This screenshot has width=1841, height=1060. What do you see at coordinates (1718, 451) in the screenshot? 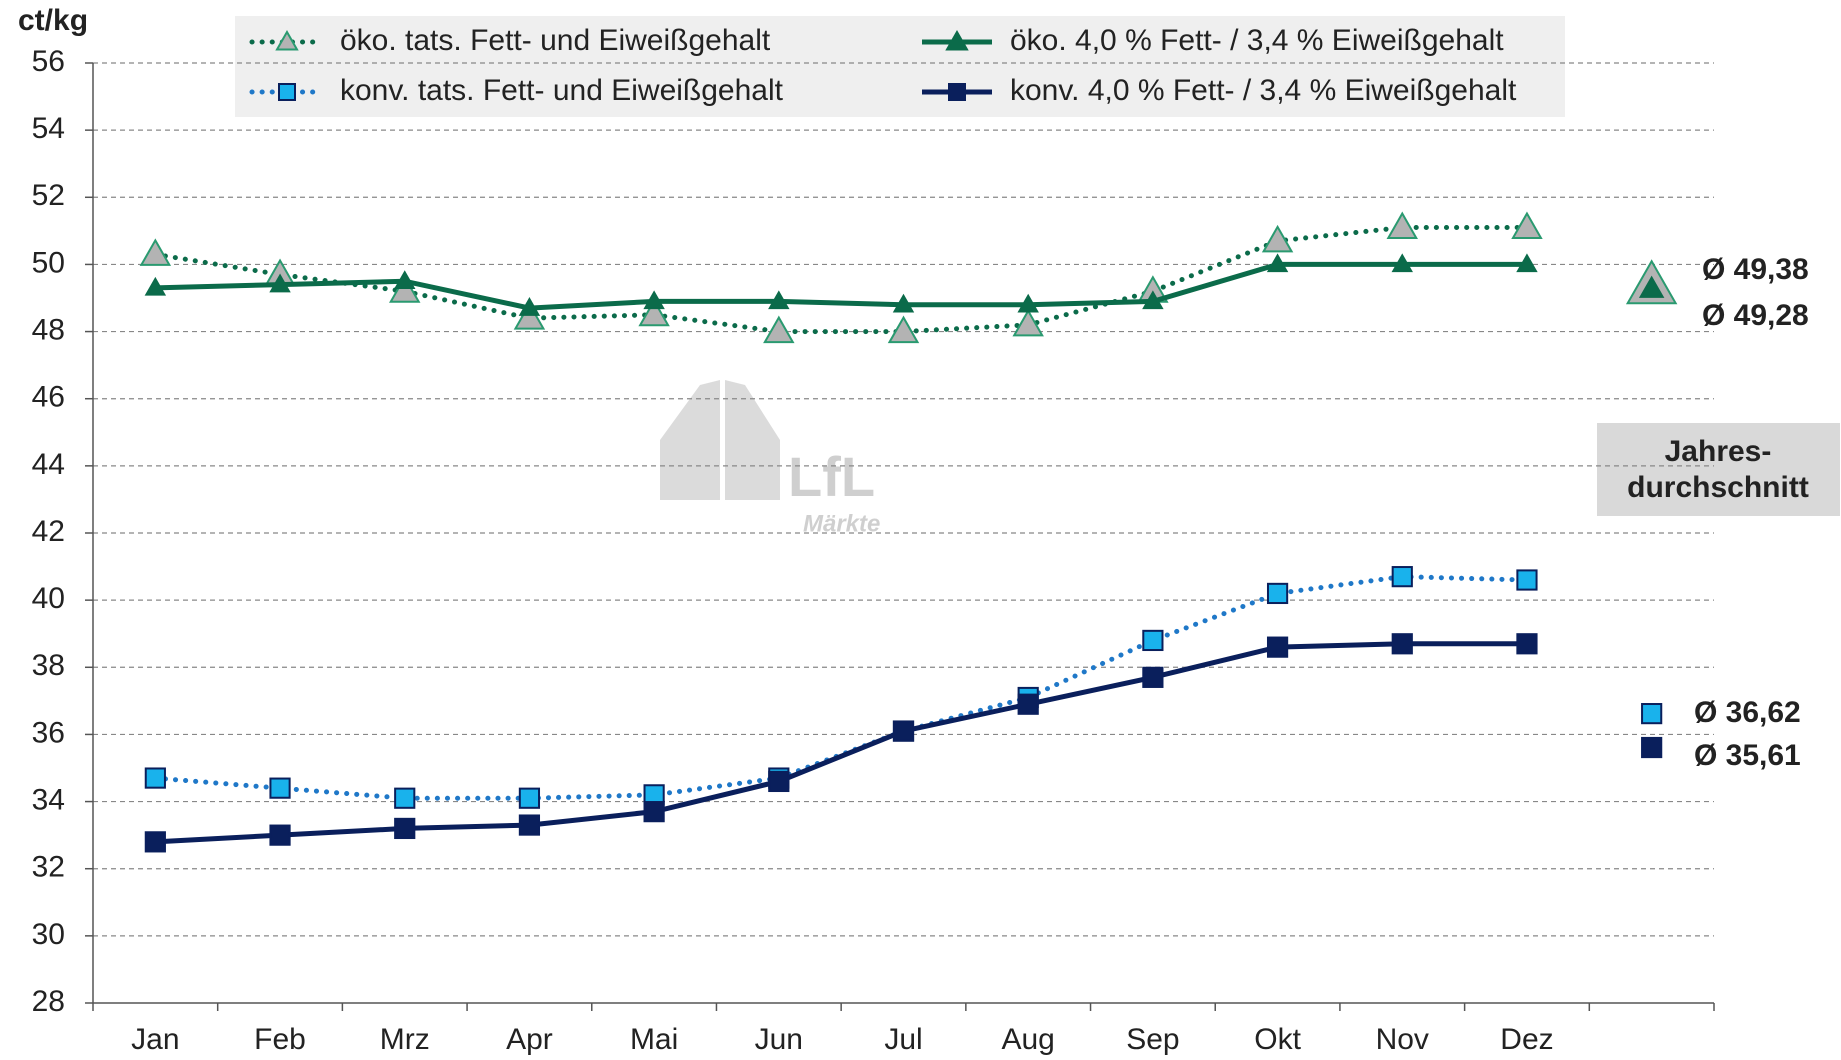
I see `average-box-line: Jahres-` at bounding box center [1718, 451].